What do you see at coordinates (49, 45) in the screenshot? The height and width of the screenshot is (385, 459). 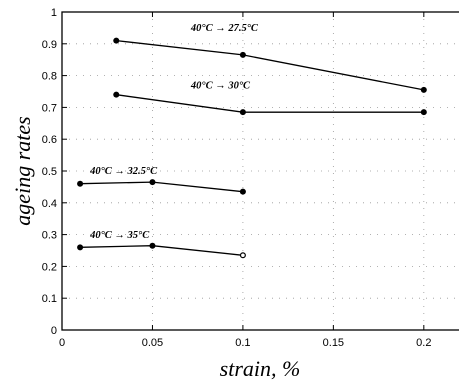 I see `y-tick-label: 0.9` at bounding box center [49, 45].